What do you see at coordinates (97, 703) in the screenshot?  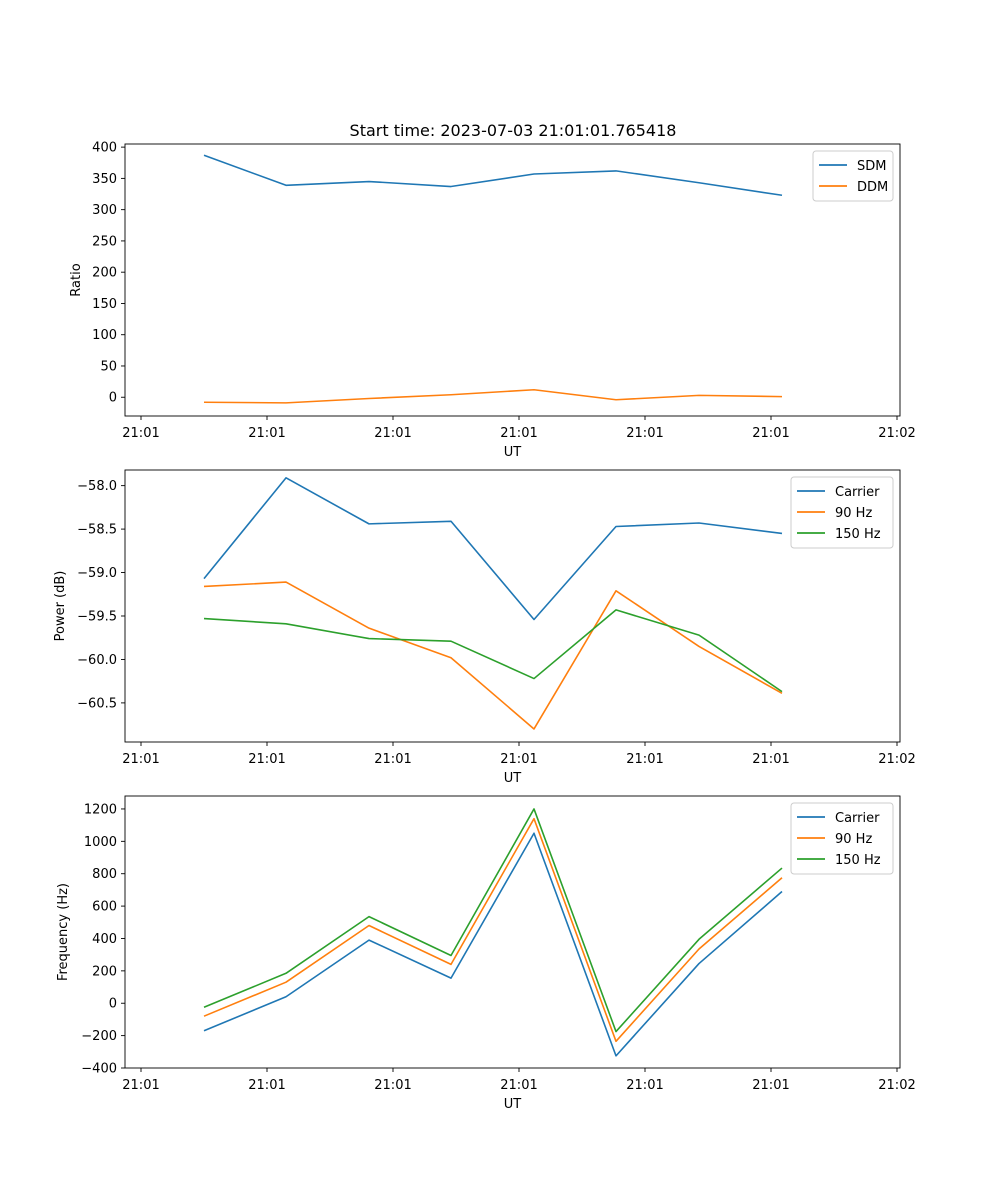 I see `y-tick-label: −60.5` at bounding box center [97, 703].